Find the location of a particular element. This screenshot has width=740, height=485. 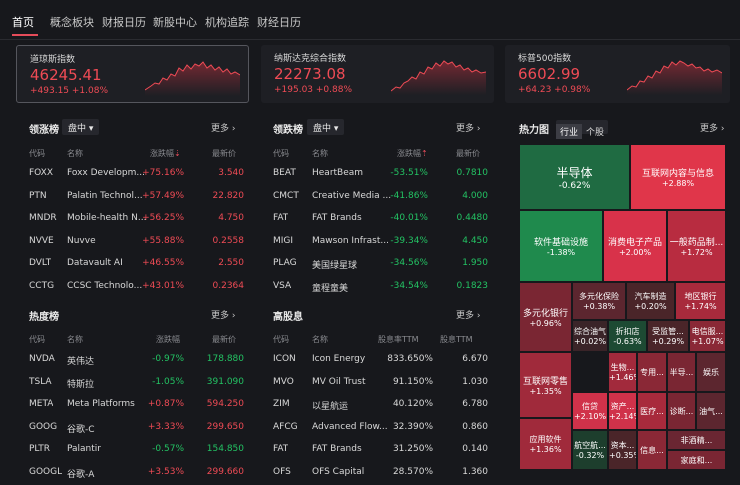

heatmap-tile: 一般药品制... +1.72% is located at coordinates (696, 246).